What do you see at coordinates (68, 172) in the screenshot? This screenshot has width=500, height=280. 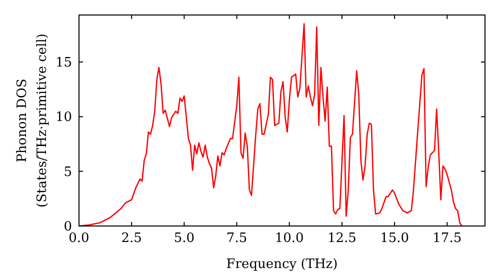 I see `y-tick-label: 5` at bounding box center [68, 172].